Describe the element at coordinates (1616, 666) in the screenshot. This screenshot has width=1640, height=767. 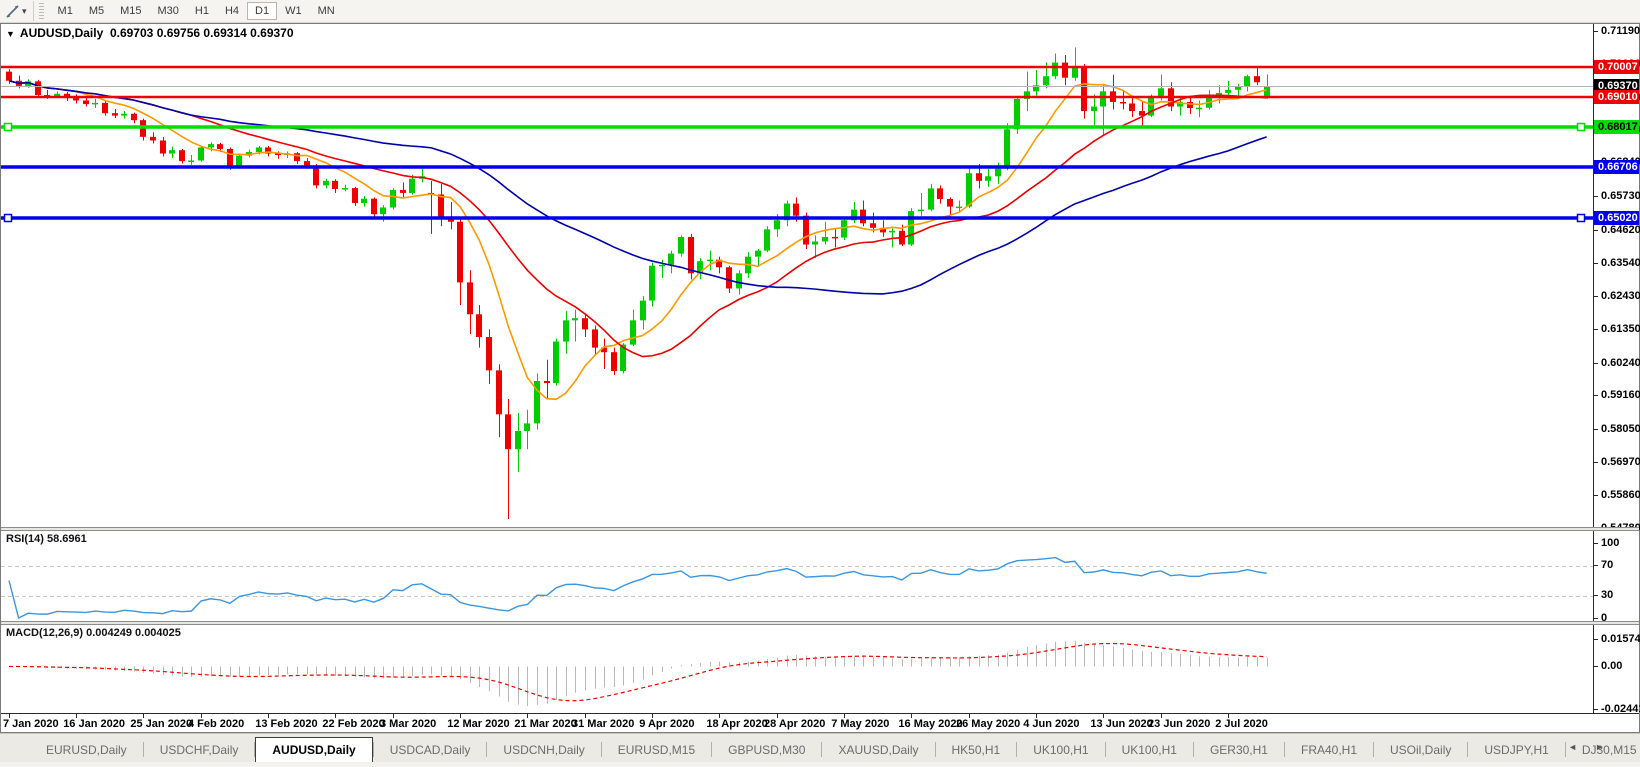
I see `macd-tick-0.00: 0.00` at that location.